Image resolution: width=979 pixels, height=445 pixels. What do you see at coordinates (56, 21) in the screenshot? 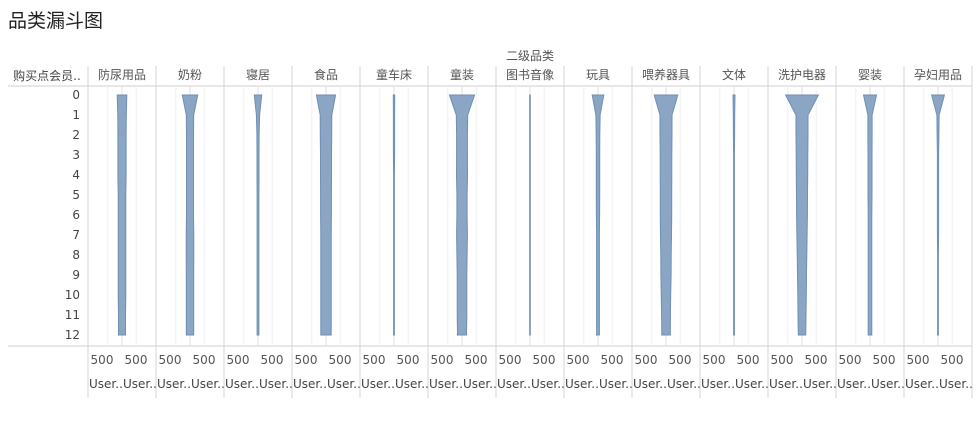
I see `chart-title: 品类漏斗图` at bounding box center [56, 21].